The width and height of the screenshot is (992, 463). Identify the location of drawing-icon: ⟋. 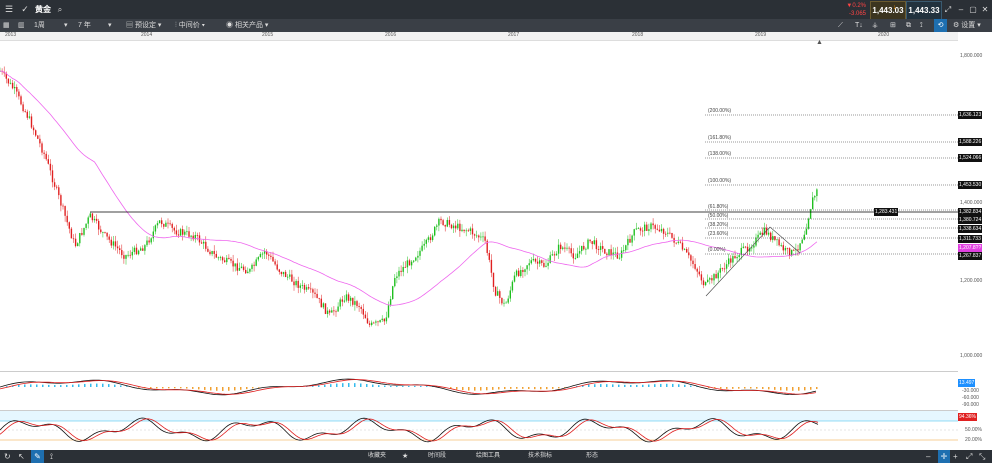
(840, 25).